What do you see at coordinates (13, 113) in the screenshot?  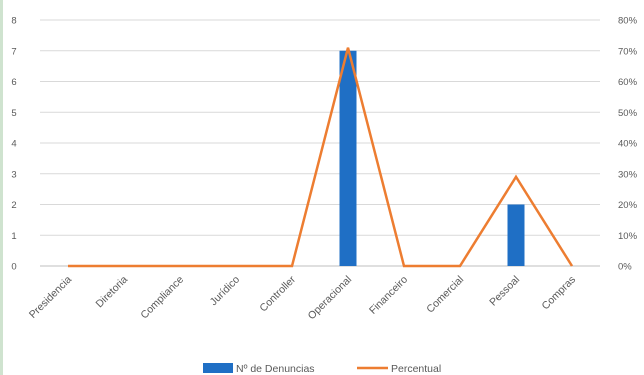 I see `left-axis-tick-label: 5` at bounding box center [13, 113].